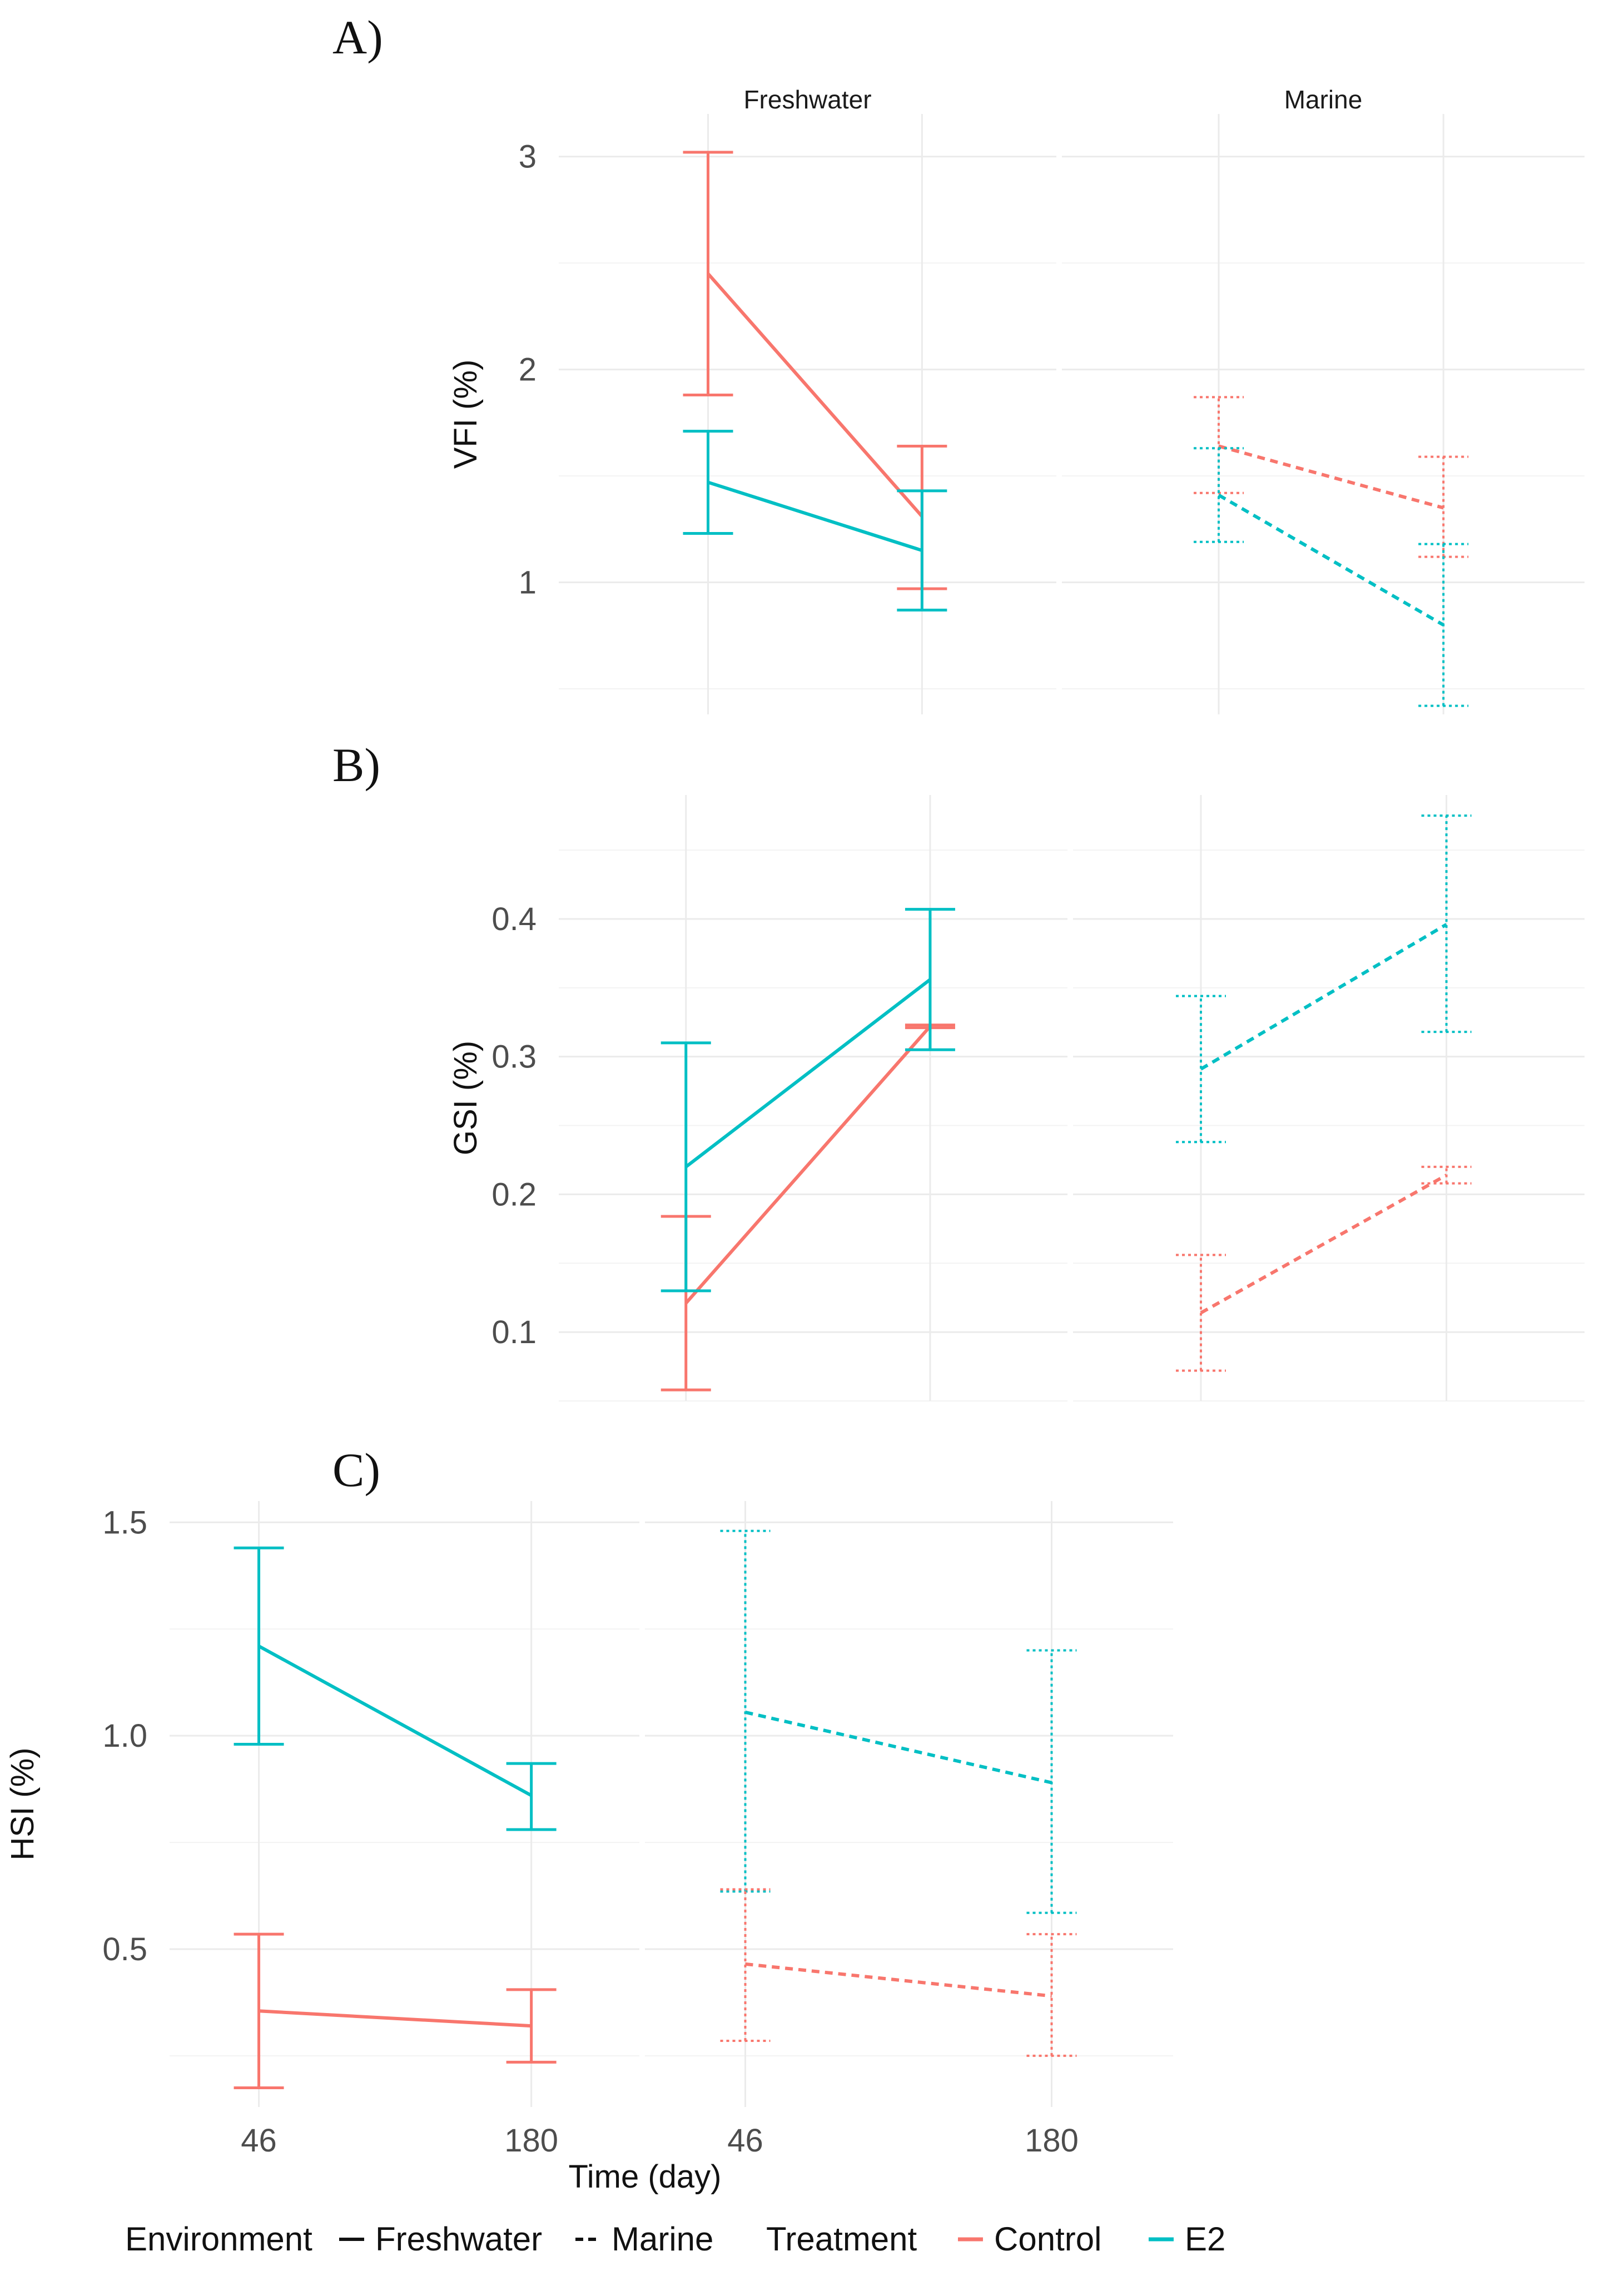  I want to click on facet-strip-label: Marine, so click(1323, 99).